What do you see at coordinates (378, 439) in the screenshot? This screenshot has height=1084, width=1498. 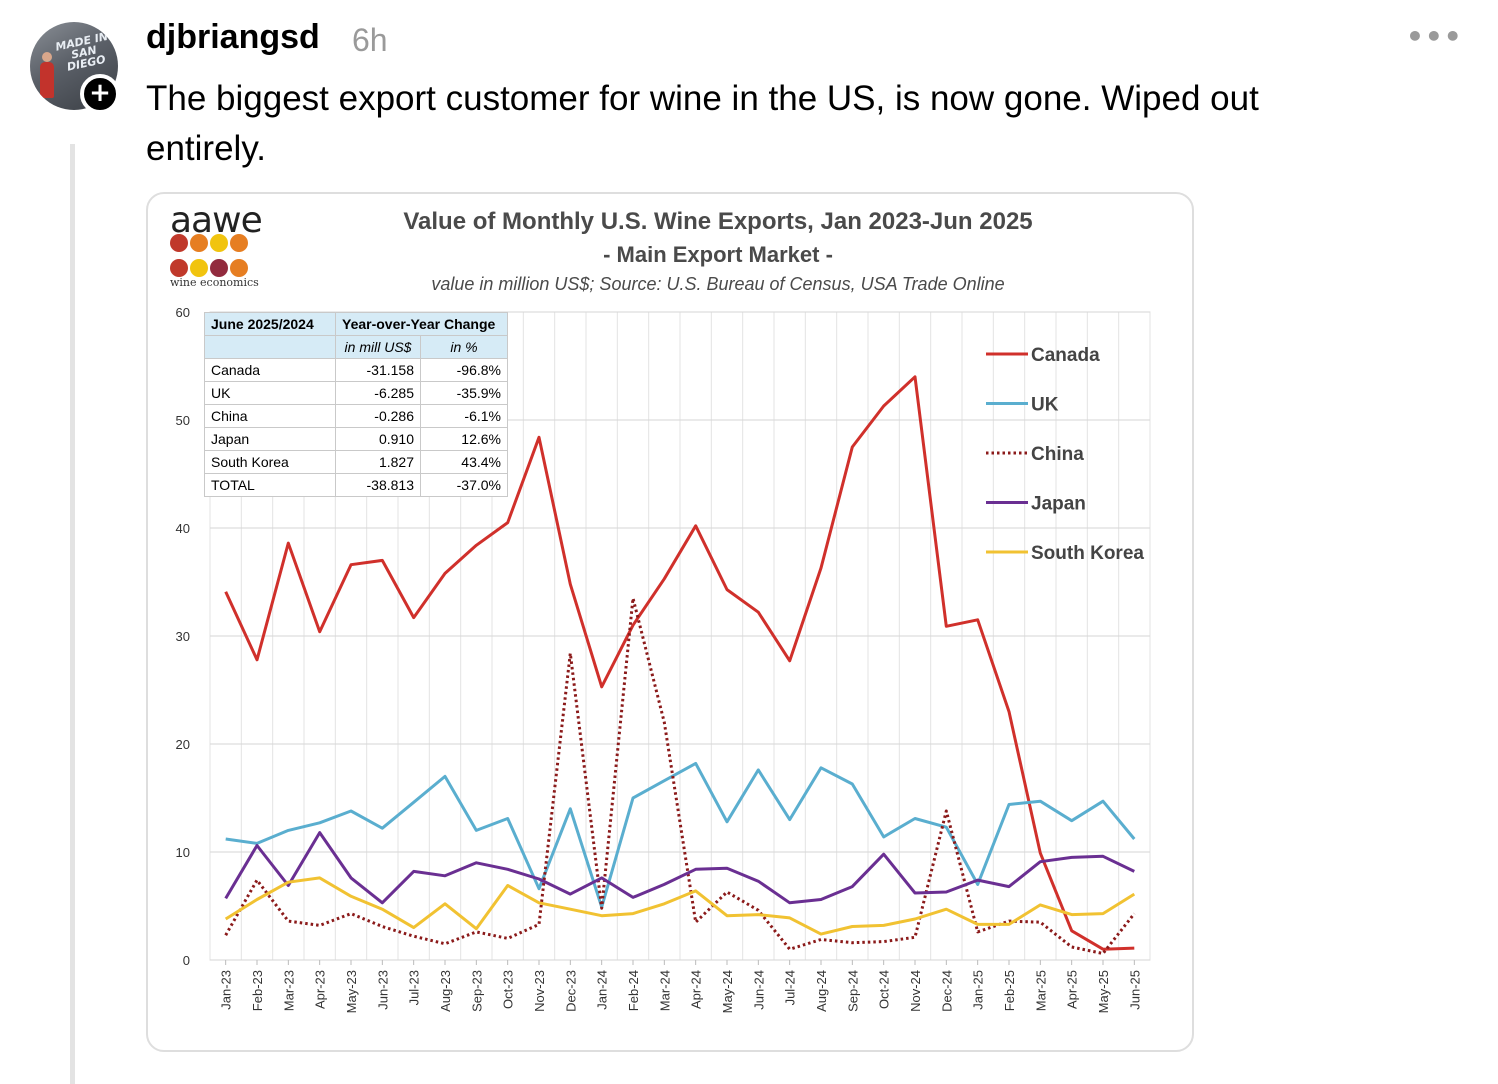 I see `yoy-cell-usd: 0.910` at bounding box center [378, 439].